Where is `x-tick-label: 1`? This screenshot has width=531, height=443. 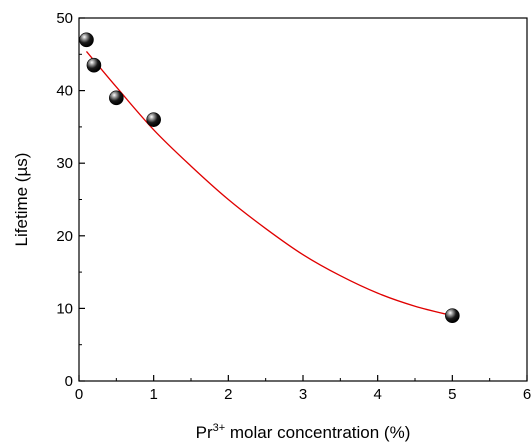 x-tick-label: 1 is located at coordinates (153, 394).